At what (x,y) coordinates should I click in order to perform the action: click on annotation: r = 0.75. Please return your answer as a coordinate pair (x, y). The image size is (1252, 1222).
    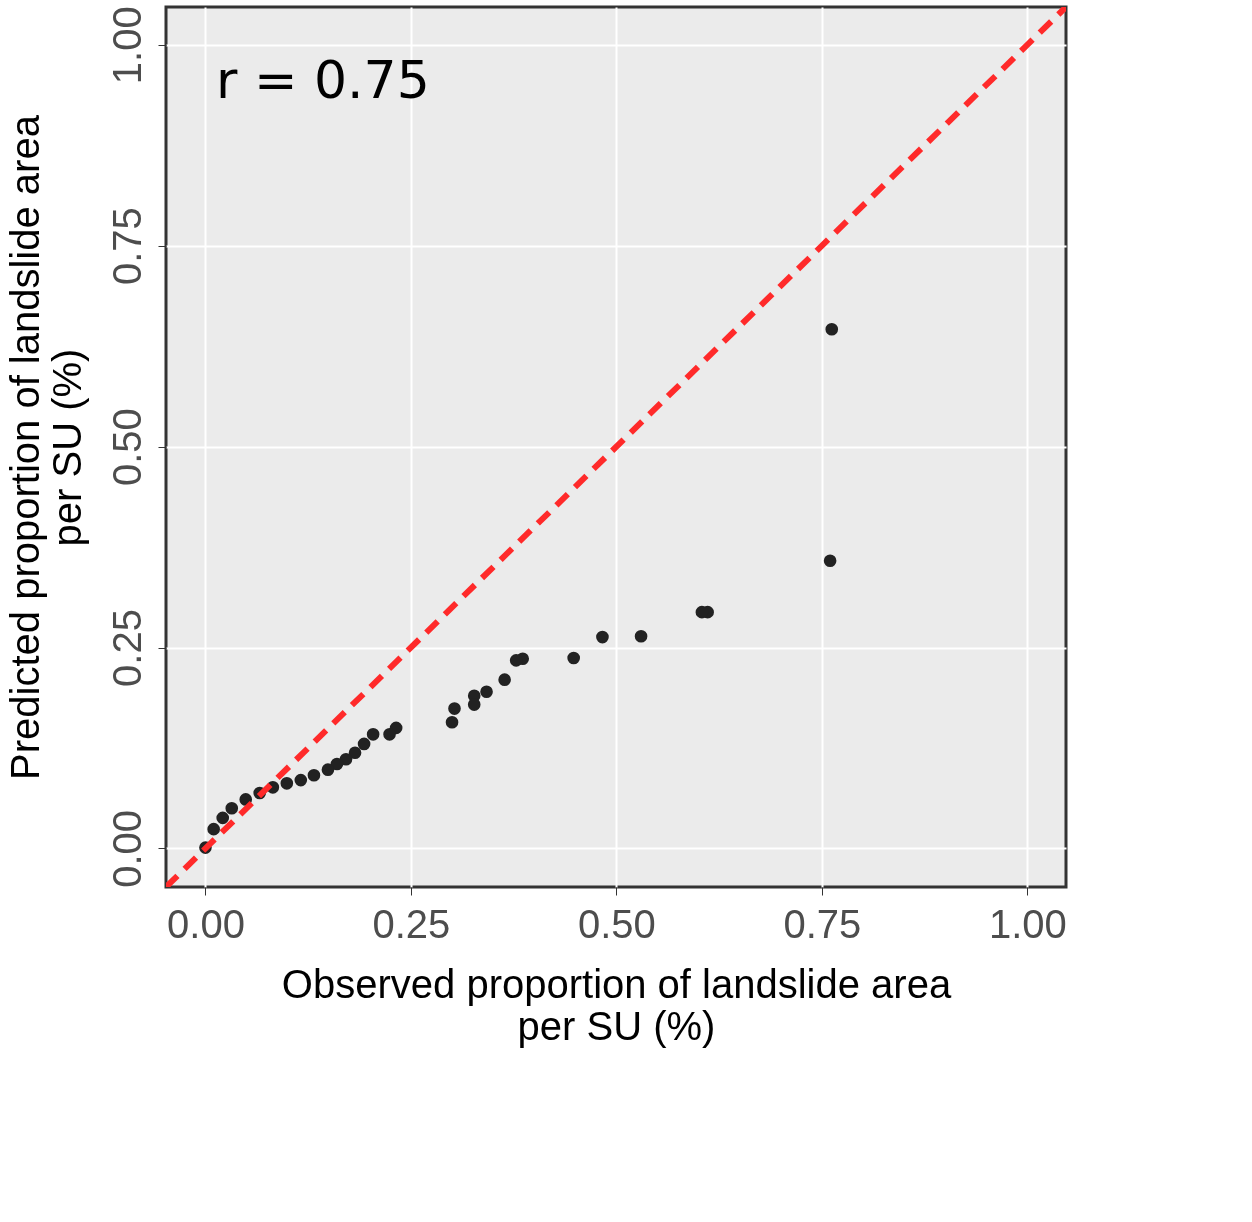
    Looking at the image, I should click on (323, 80).